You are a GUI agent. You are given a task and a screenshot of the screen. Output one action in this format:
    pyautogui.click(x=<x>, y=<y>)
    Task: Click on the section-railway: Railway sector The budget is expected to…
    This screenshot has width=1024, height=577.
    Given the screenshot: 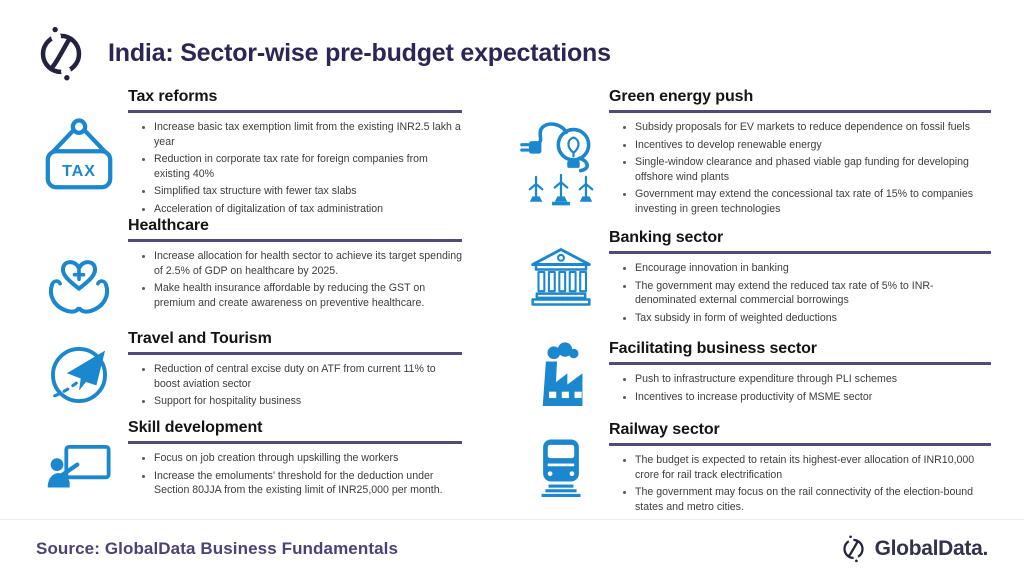 What is the action you would take?
    pyautogui.click(x=754, y=469)
    